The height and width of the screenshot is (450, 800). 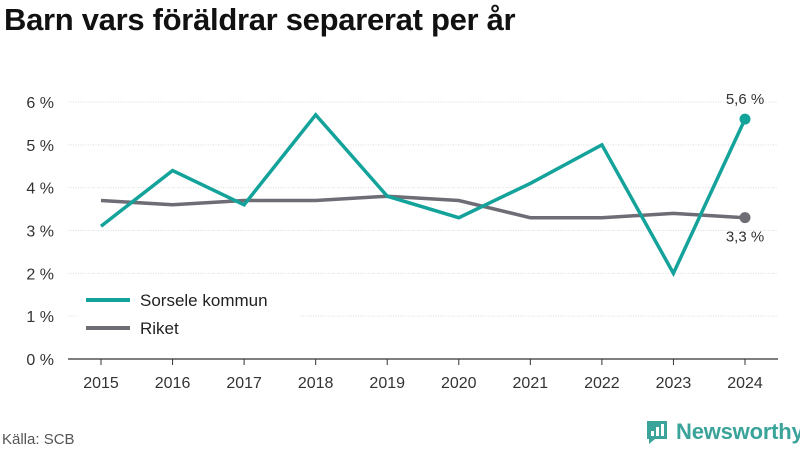 What do you see at coordinates (745, 237) in the screenshot?
I see `end-label: 3,3 %` at bounding box center [745, 237].